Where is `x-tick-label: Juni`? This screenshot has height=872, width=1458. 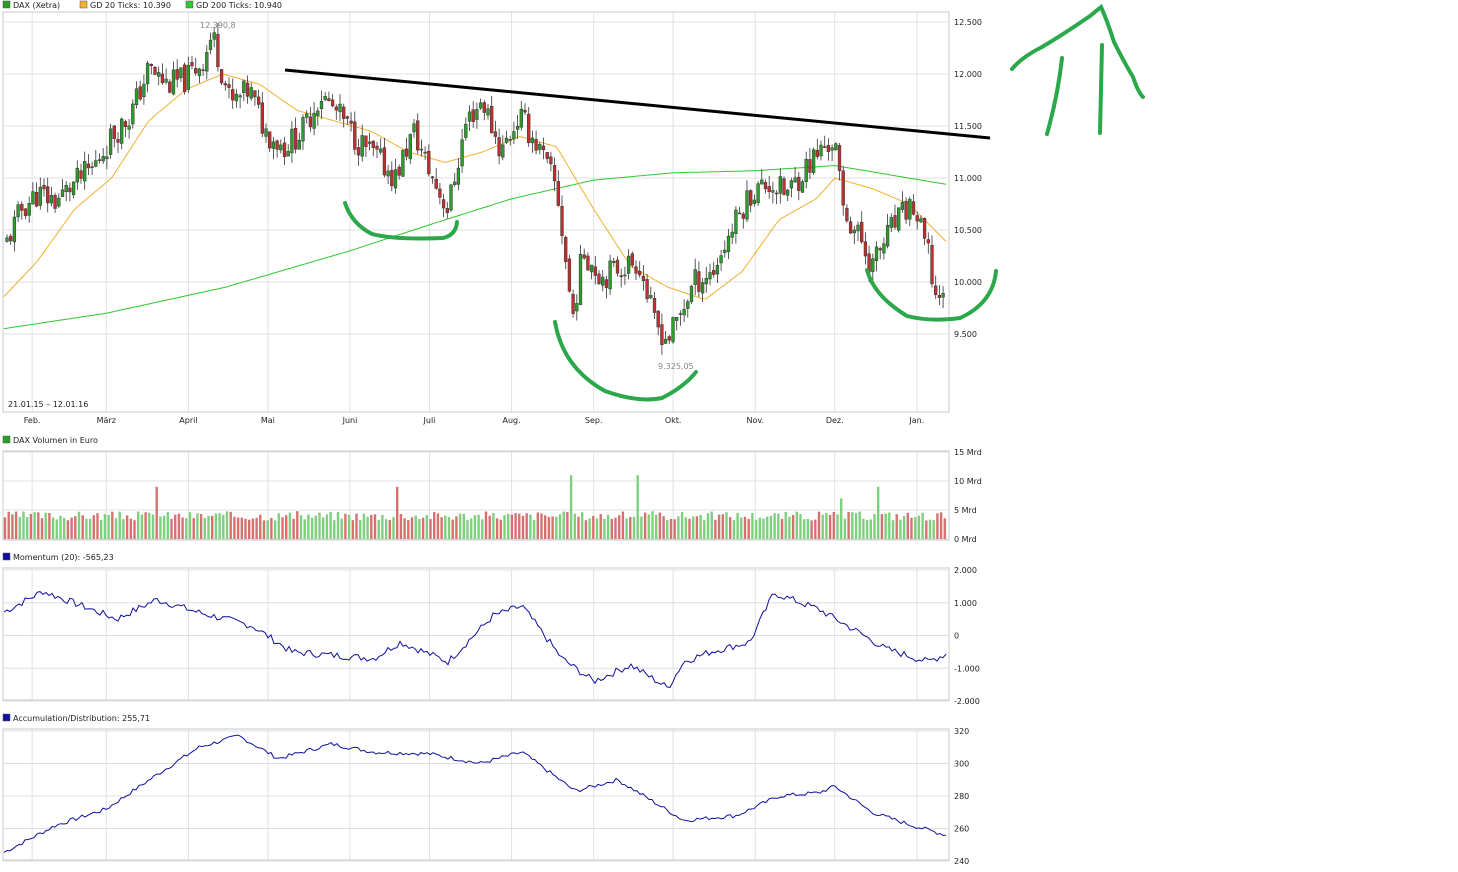
x-tick-label: Juni is located at coordinates (350, 420).